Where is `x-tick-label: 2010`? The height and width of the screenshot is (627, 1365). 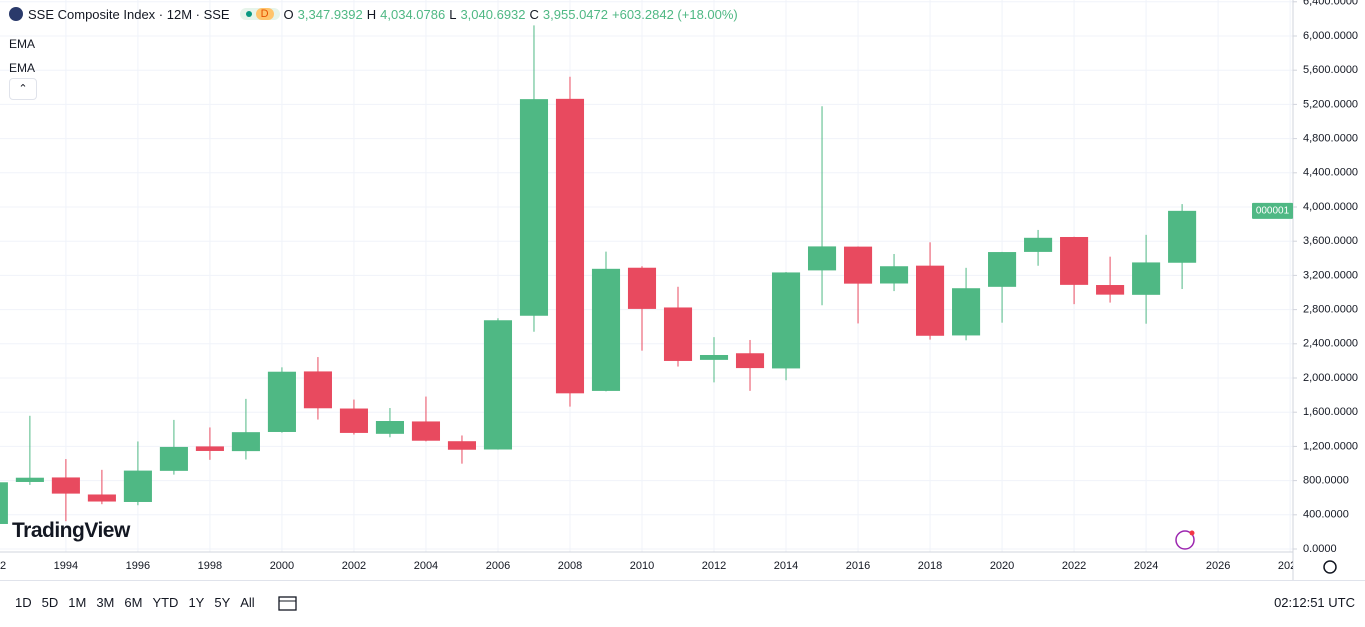 x-tick-label: 2010 is located at coordinates (642, 566).